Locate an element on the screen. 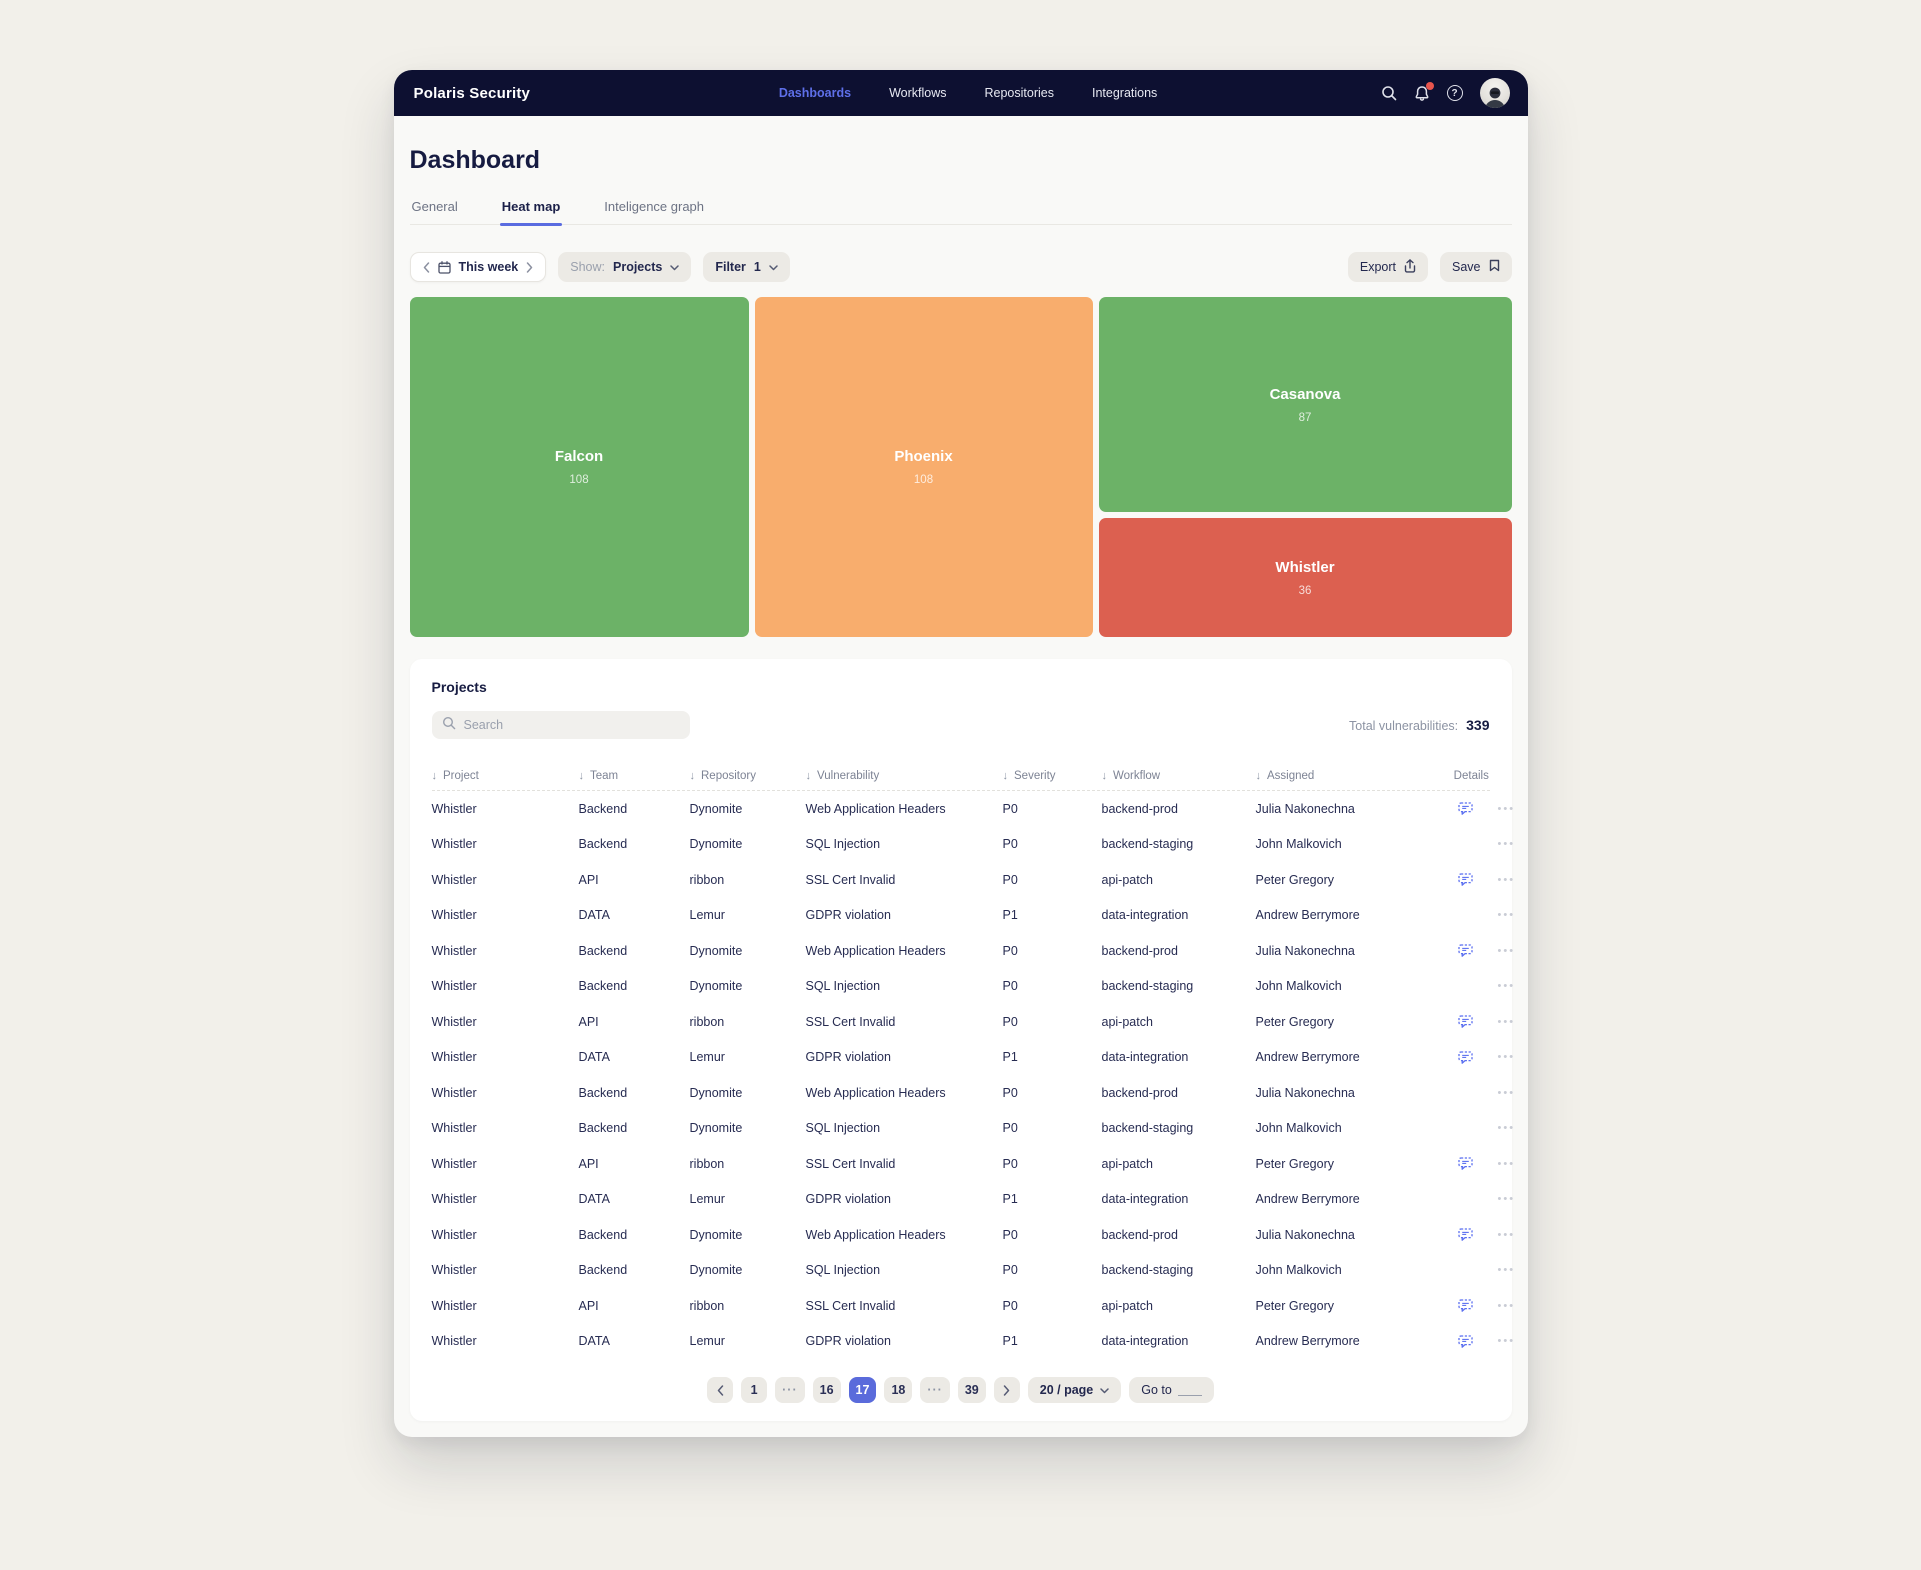 This screenshot has width=1921, height=1570. per-page-value: 20 / page is located at coordinates (1066, 1390).